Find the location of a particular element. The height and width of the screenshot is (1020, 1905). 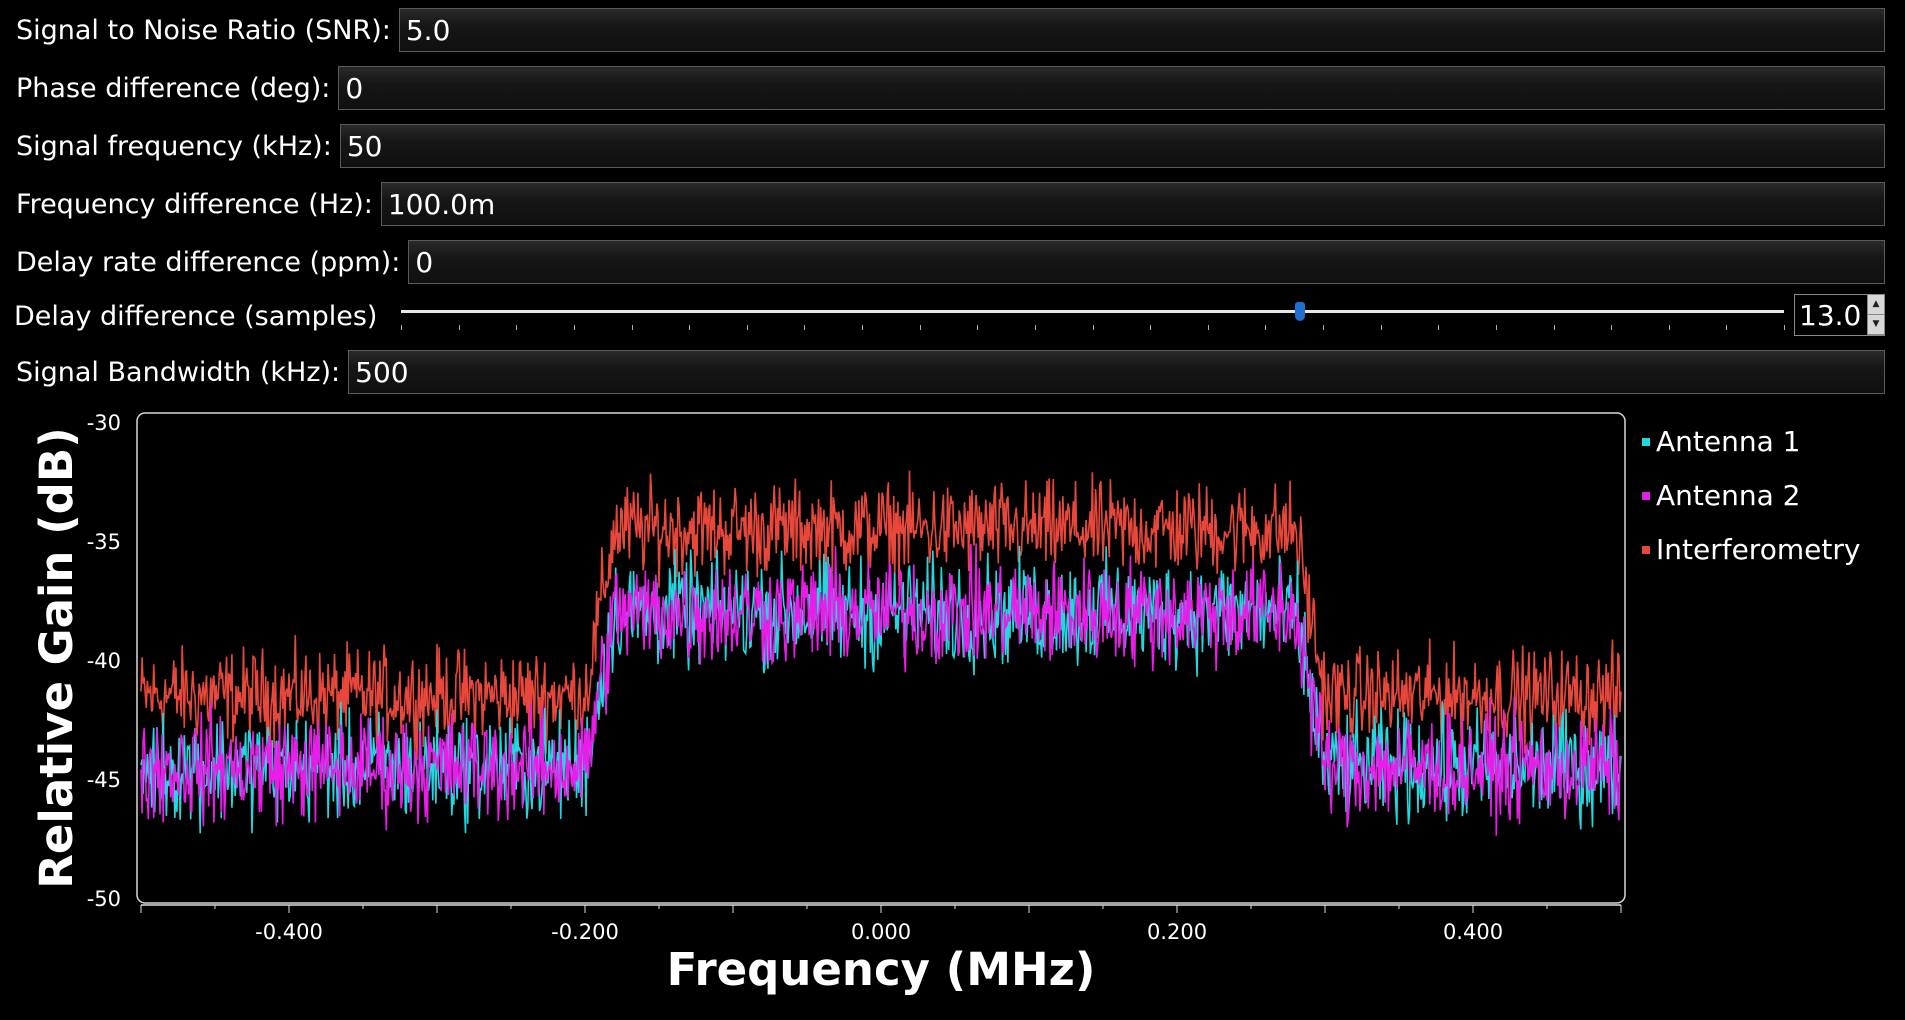

y-tick-label: -40 is located at coordinates (104, 661).